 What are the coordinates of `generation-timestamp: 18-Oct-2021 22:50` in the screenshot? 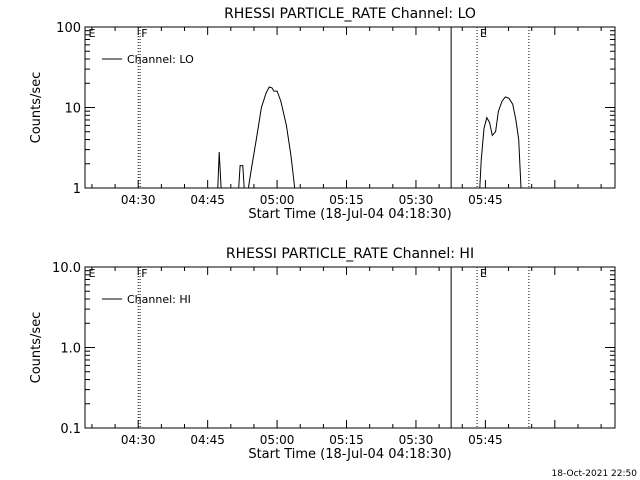 It's located at (595, 474).